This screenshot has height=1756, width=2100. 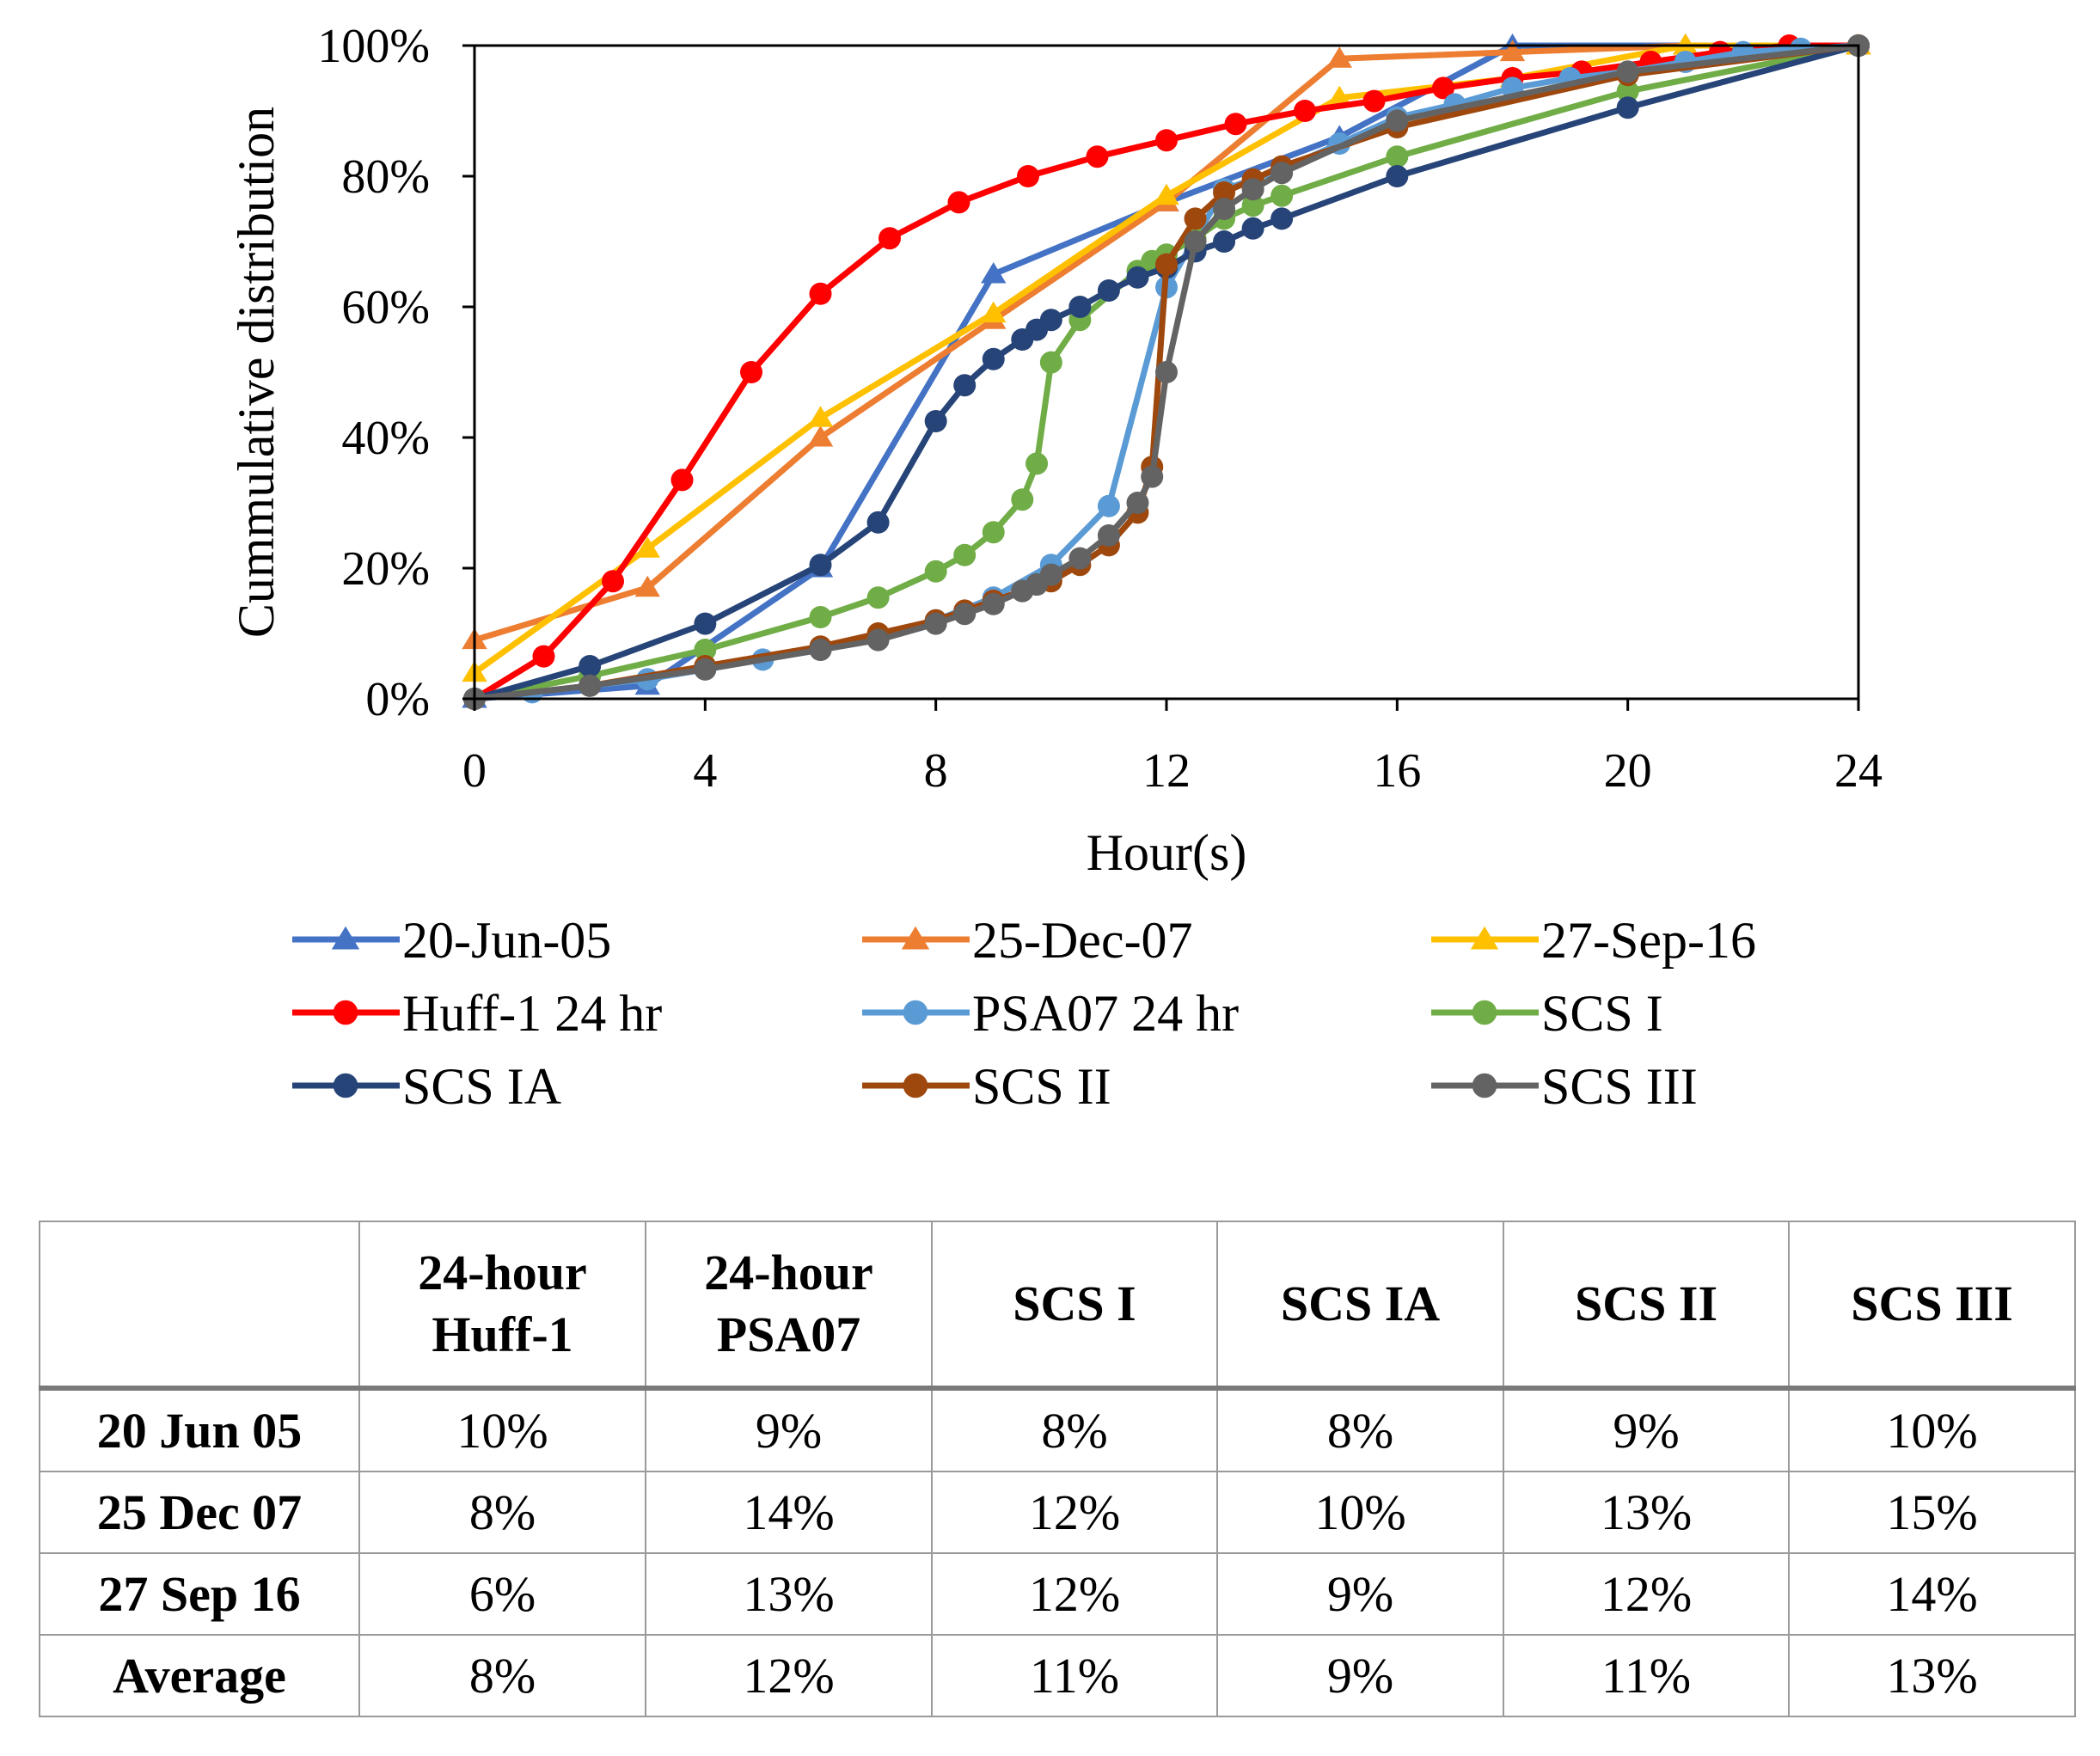 I want to click on x-tick-label: 20, so click(x=1628, y=771).